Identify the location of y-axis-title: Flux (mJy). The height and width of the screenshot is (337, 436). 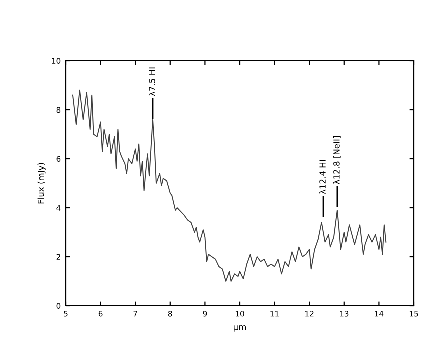
(42, 183).